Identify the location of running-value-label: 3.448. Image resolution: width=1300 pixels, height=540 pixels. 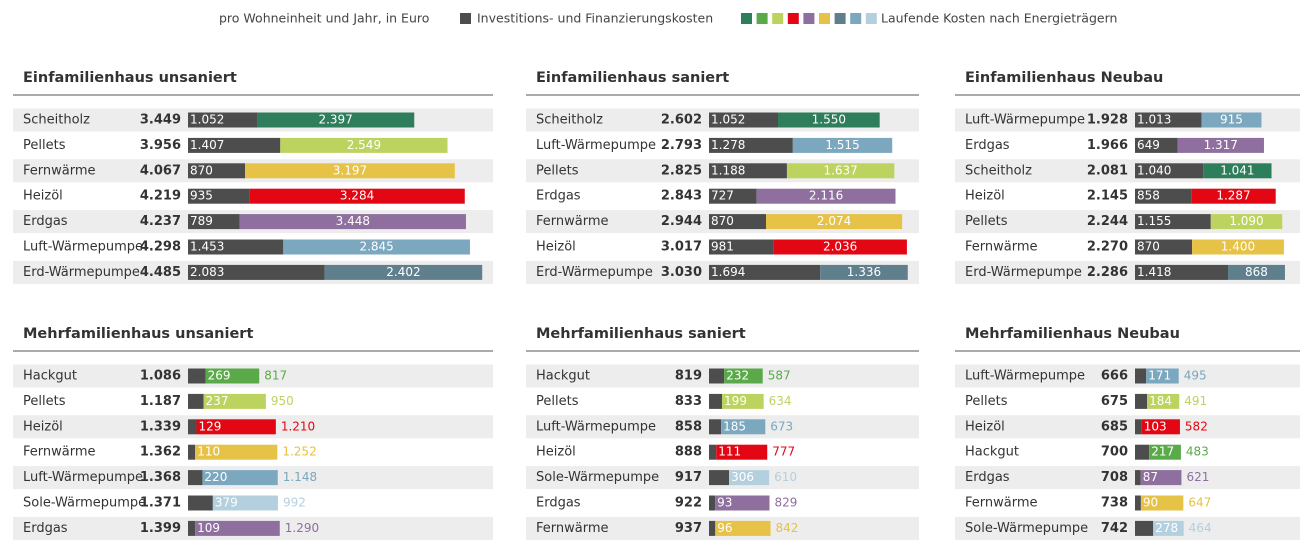
(353, 221).